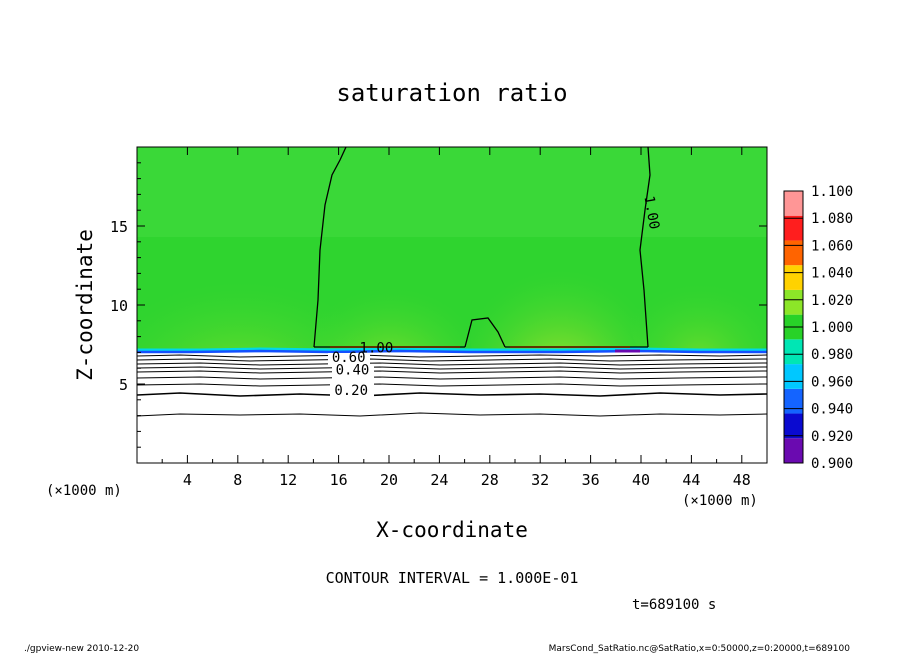  Describe the element at coordinates (353, 371) in the screenshot. I see `contour-label-3: 0.40` at that location.